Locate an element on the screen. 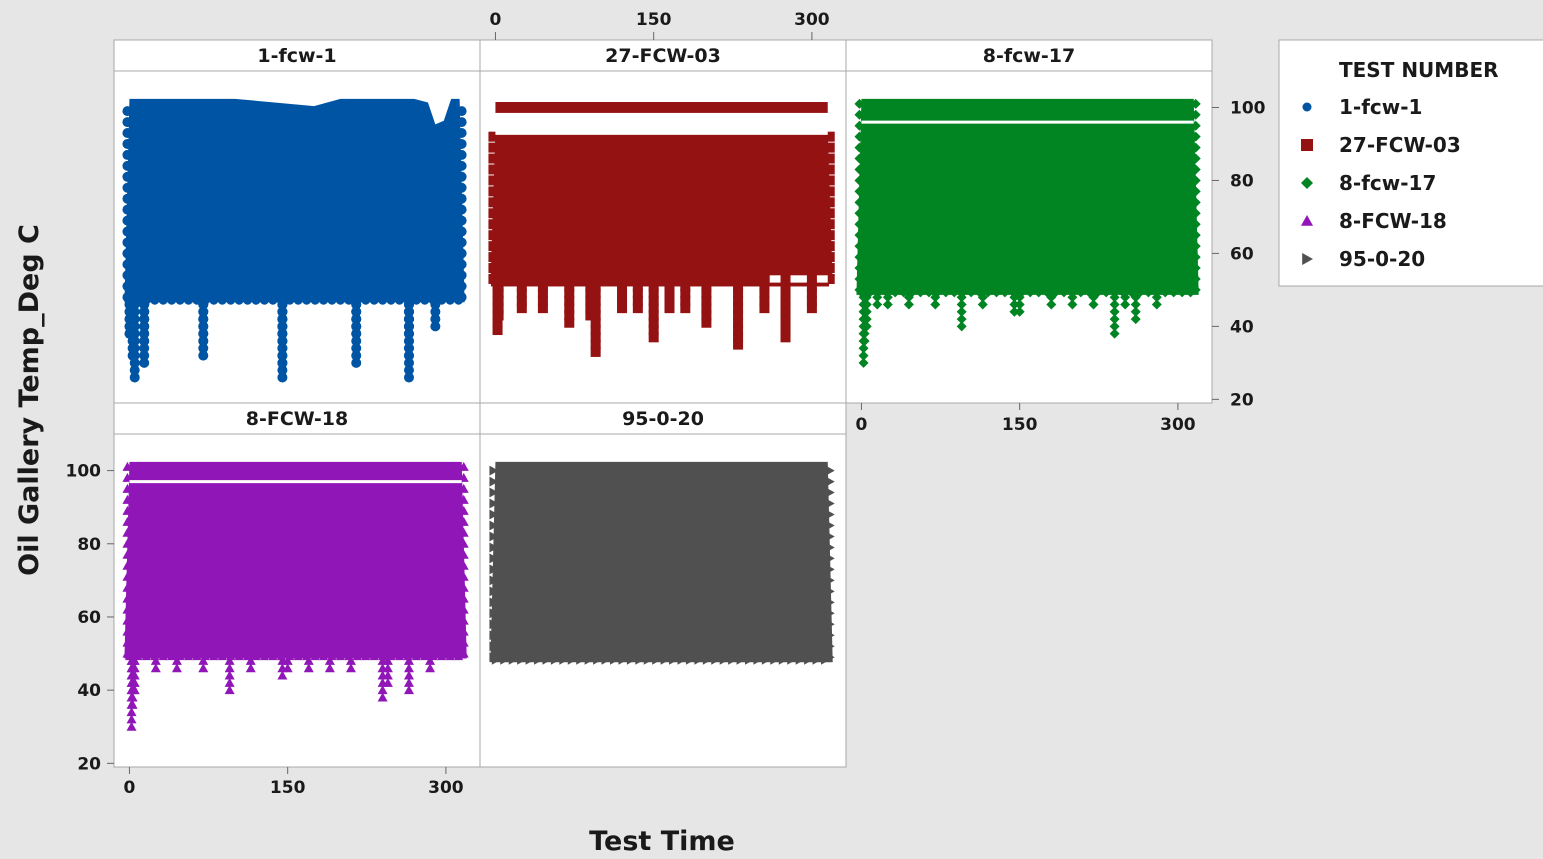 This screenshot has height=859, width=1543. legend-marker is located at coordinates (1307, 220).